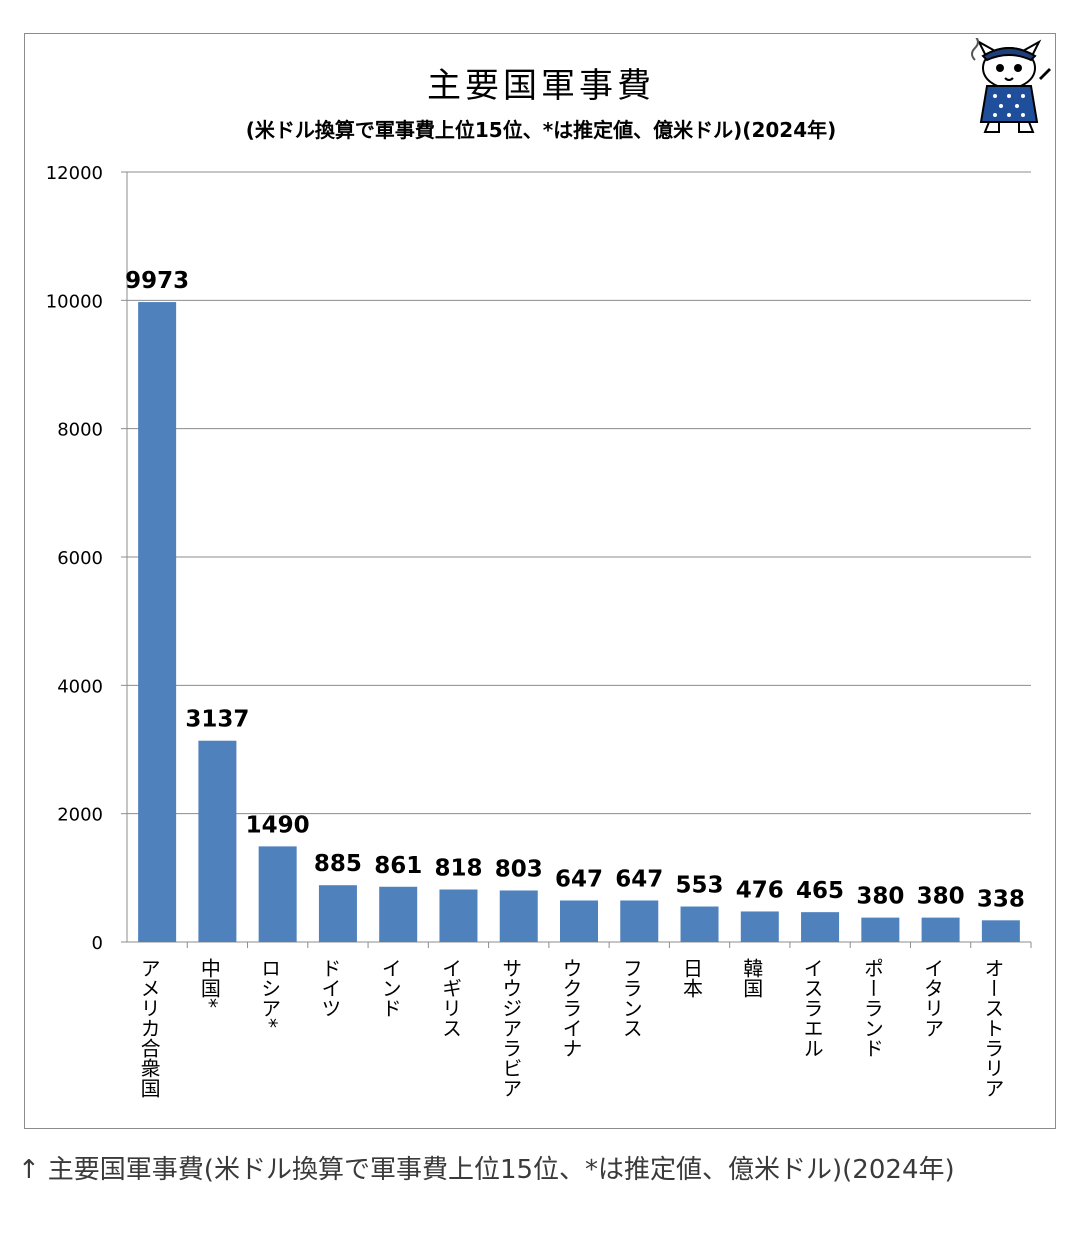 The image size is (1080, 1252). I want to click on y-tick-label: 0, so click(97, 943).